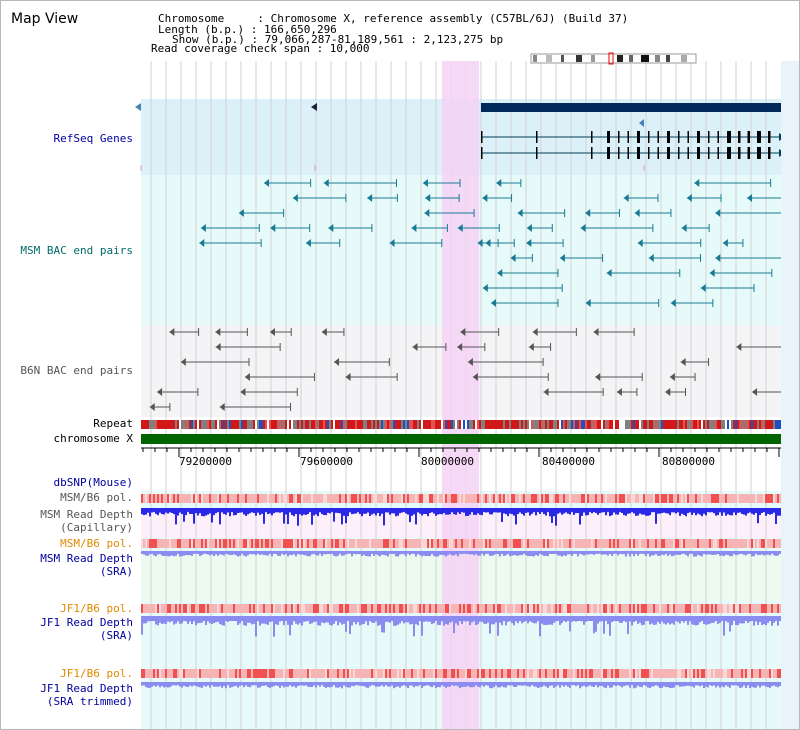 The height and width of the screenshot is (730, 800). I want to click on track-label-msm-bac: MSM BAC end pairs, so click(76, 250).